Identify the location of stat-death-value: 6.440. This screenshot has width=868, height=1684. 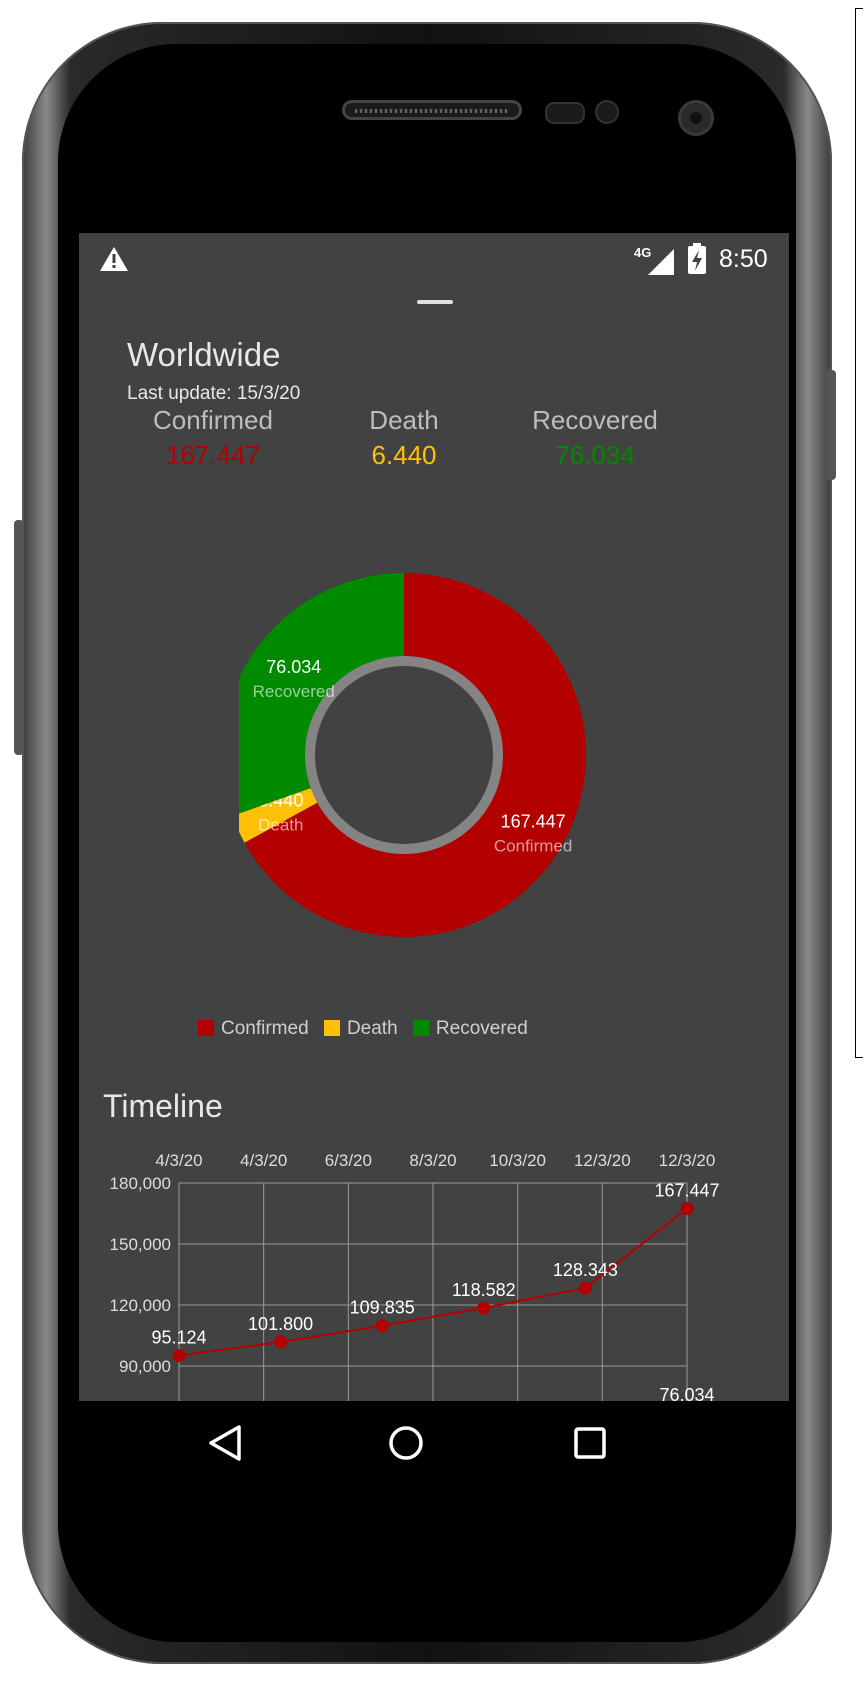
(404, 455).